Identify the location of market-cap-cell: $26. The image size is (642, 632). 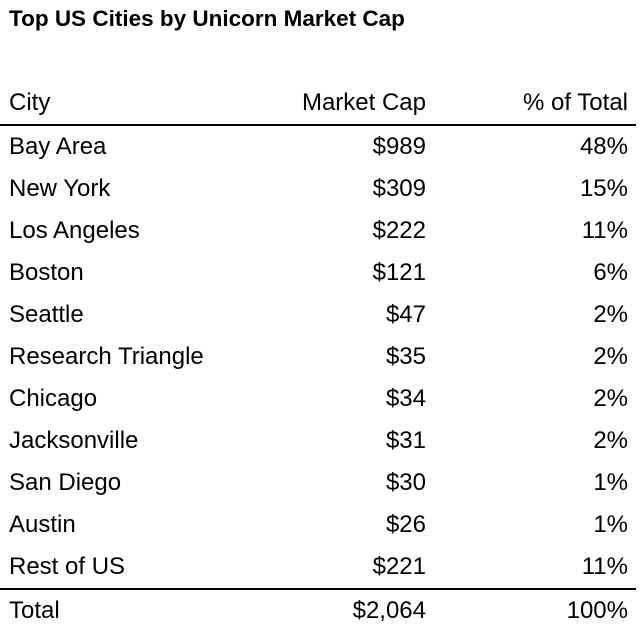
(405, 524).